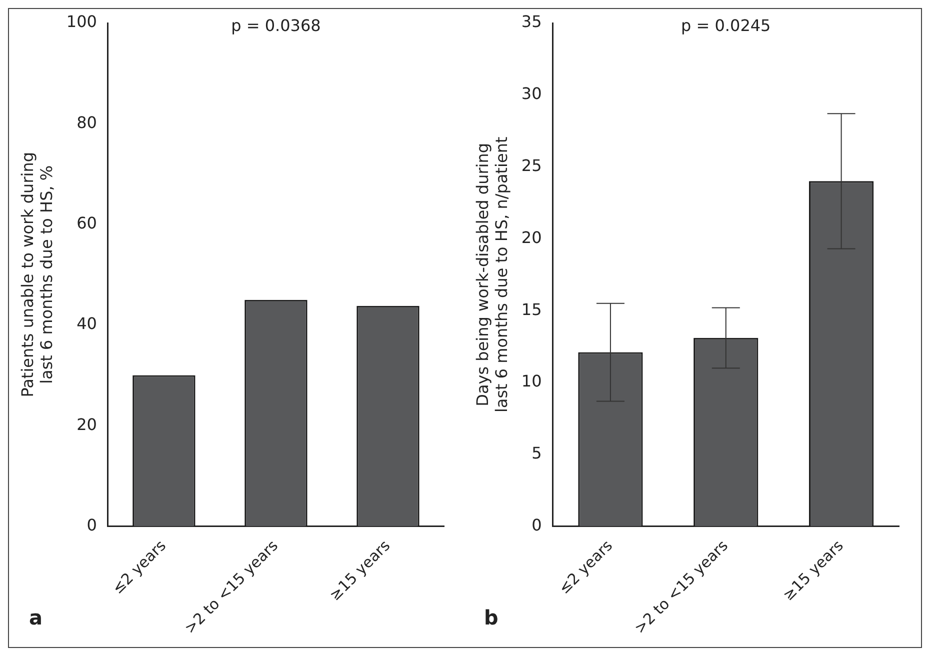 The height and width of the screenshot is (660, 934). Describe the element at coordinates (726, 26) in the screenshot. I see `annotation: p = 0.0245` at that location.